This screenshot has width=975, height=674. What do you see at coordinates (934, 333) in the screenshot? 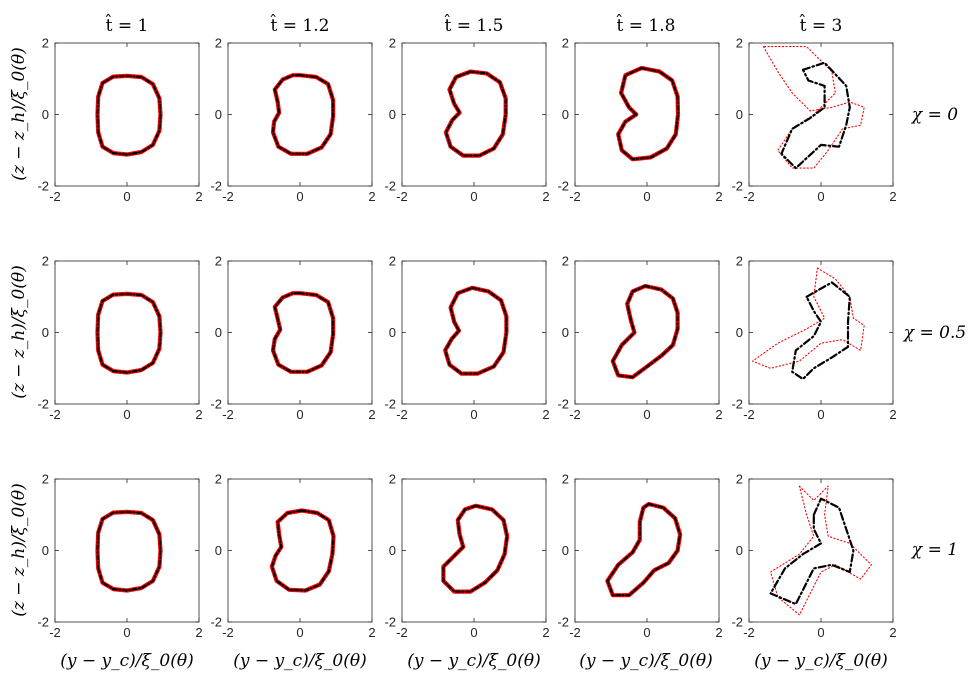
I see `row-label-2: χ = 0.5` at bounding box center [934, 333].